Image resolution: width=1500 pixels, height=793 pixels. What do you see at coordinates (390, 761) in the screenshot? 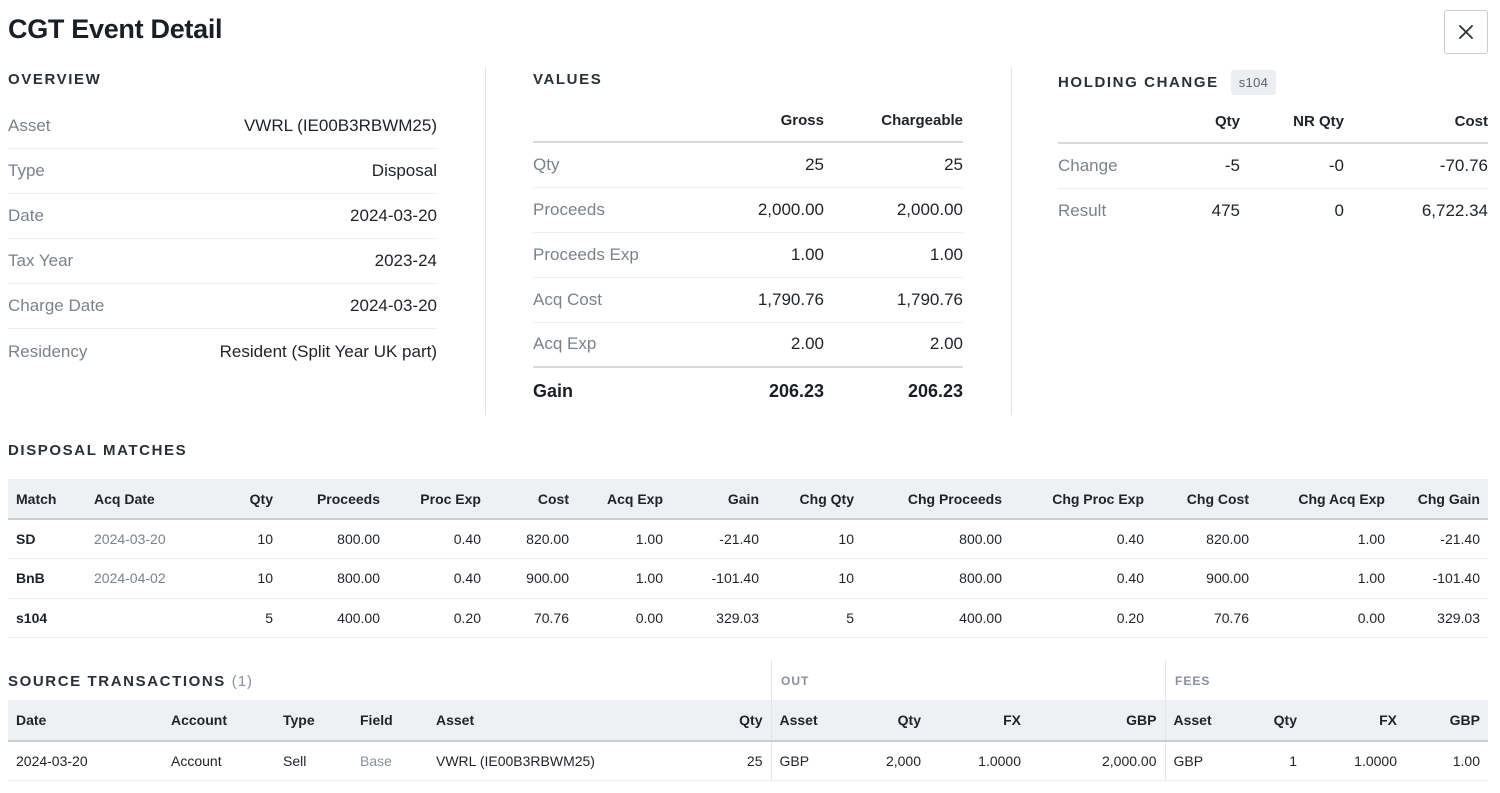
I see `st-cell: Base` at bounding box center [390, 761].